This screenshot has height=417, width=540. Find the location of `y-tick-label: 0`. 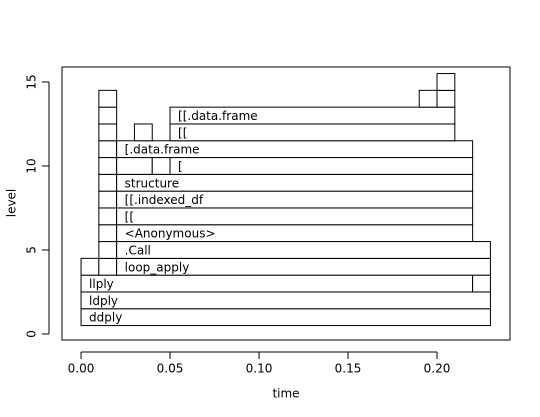

y-tick-label: 0 is located at coordinates (32, 334).